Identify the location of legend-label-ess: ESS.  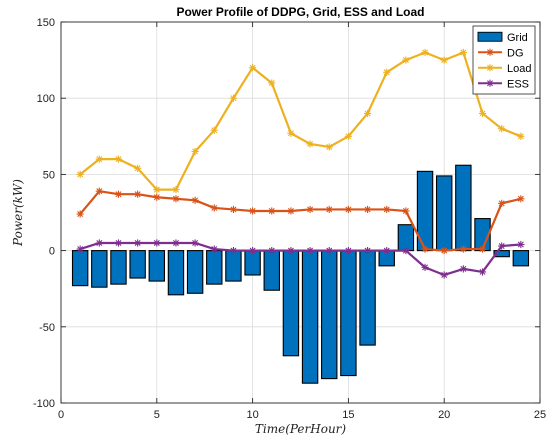
(518, 84).